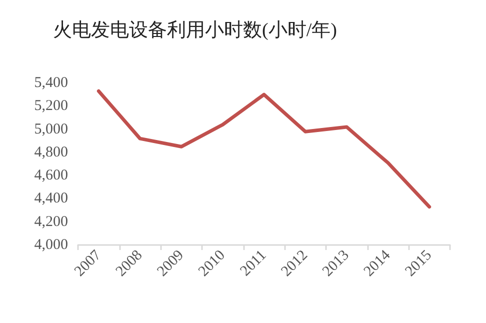 The width and height of the screenshot is (486, 323). What do you see at coordinates (254, 263) in the screenshot?
I see `x-tick-label: 2011` at bounding box center [254, 263].